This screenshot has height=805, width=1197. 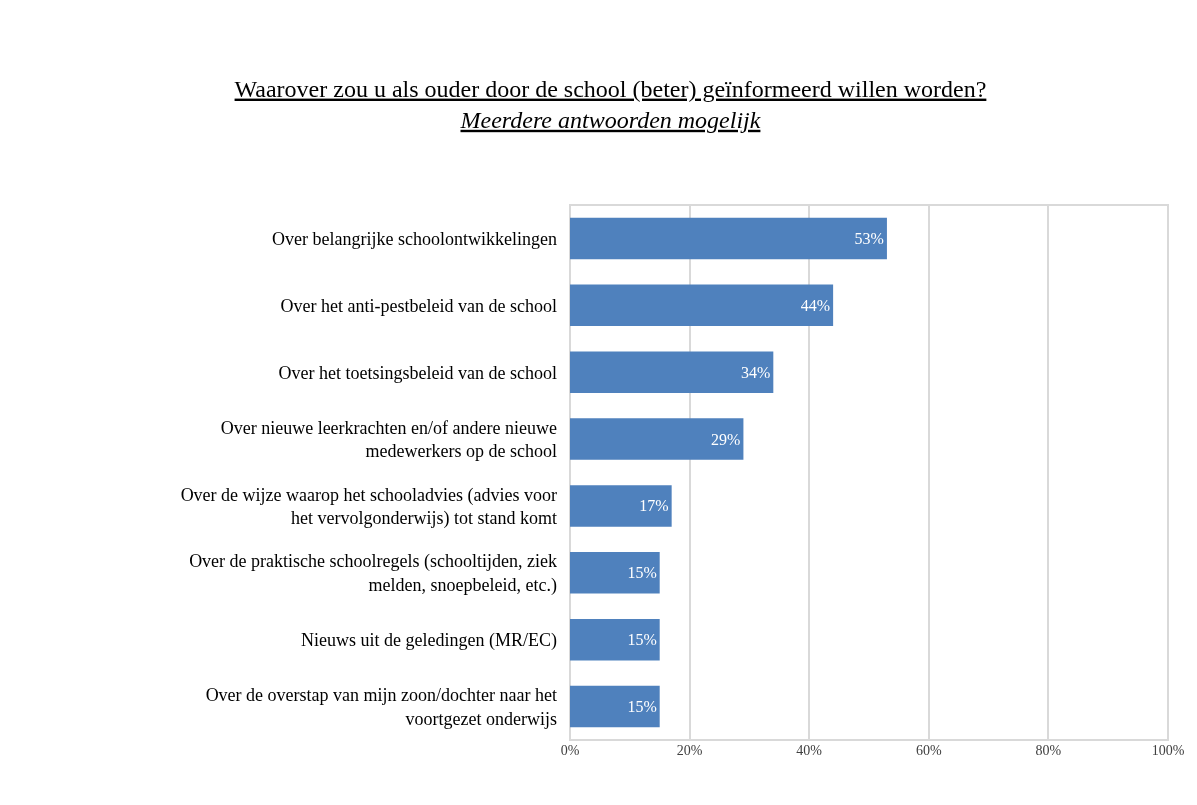 I want to click on data-label: 34%, so click(x=755, y=372).